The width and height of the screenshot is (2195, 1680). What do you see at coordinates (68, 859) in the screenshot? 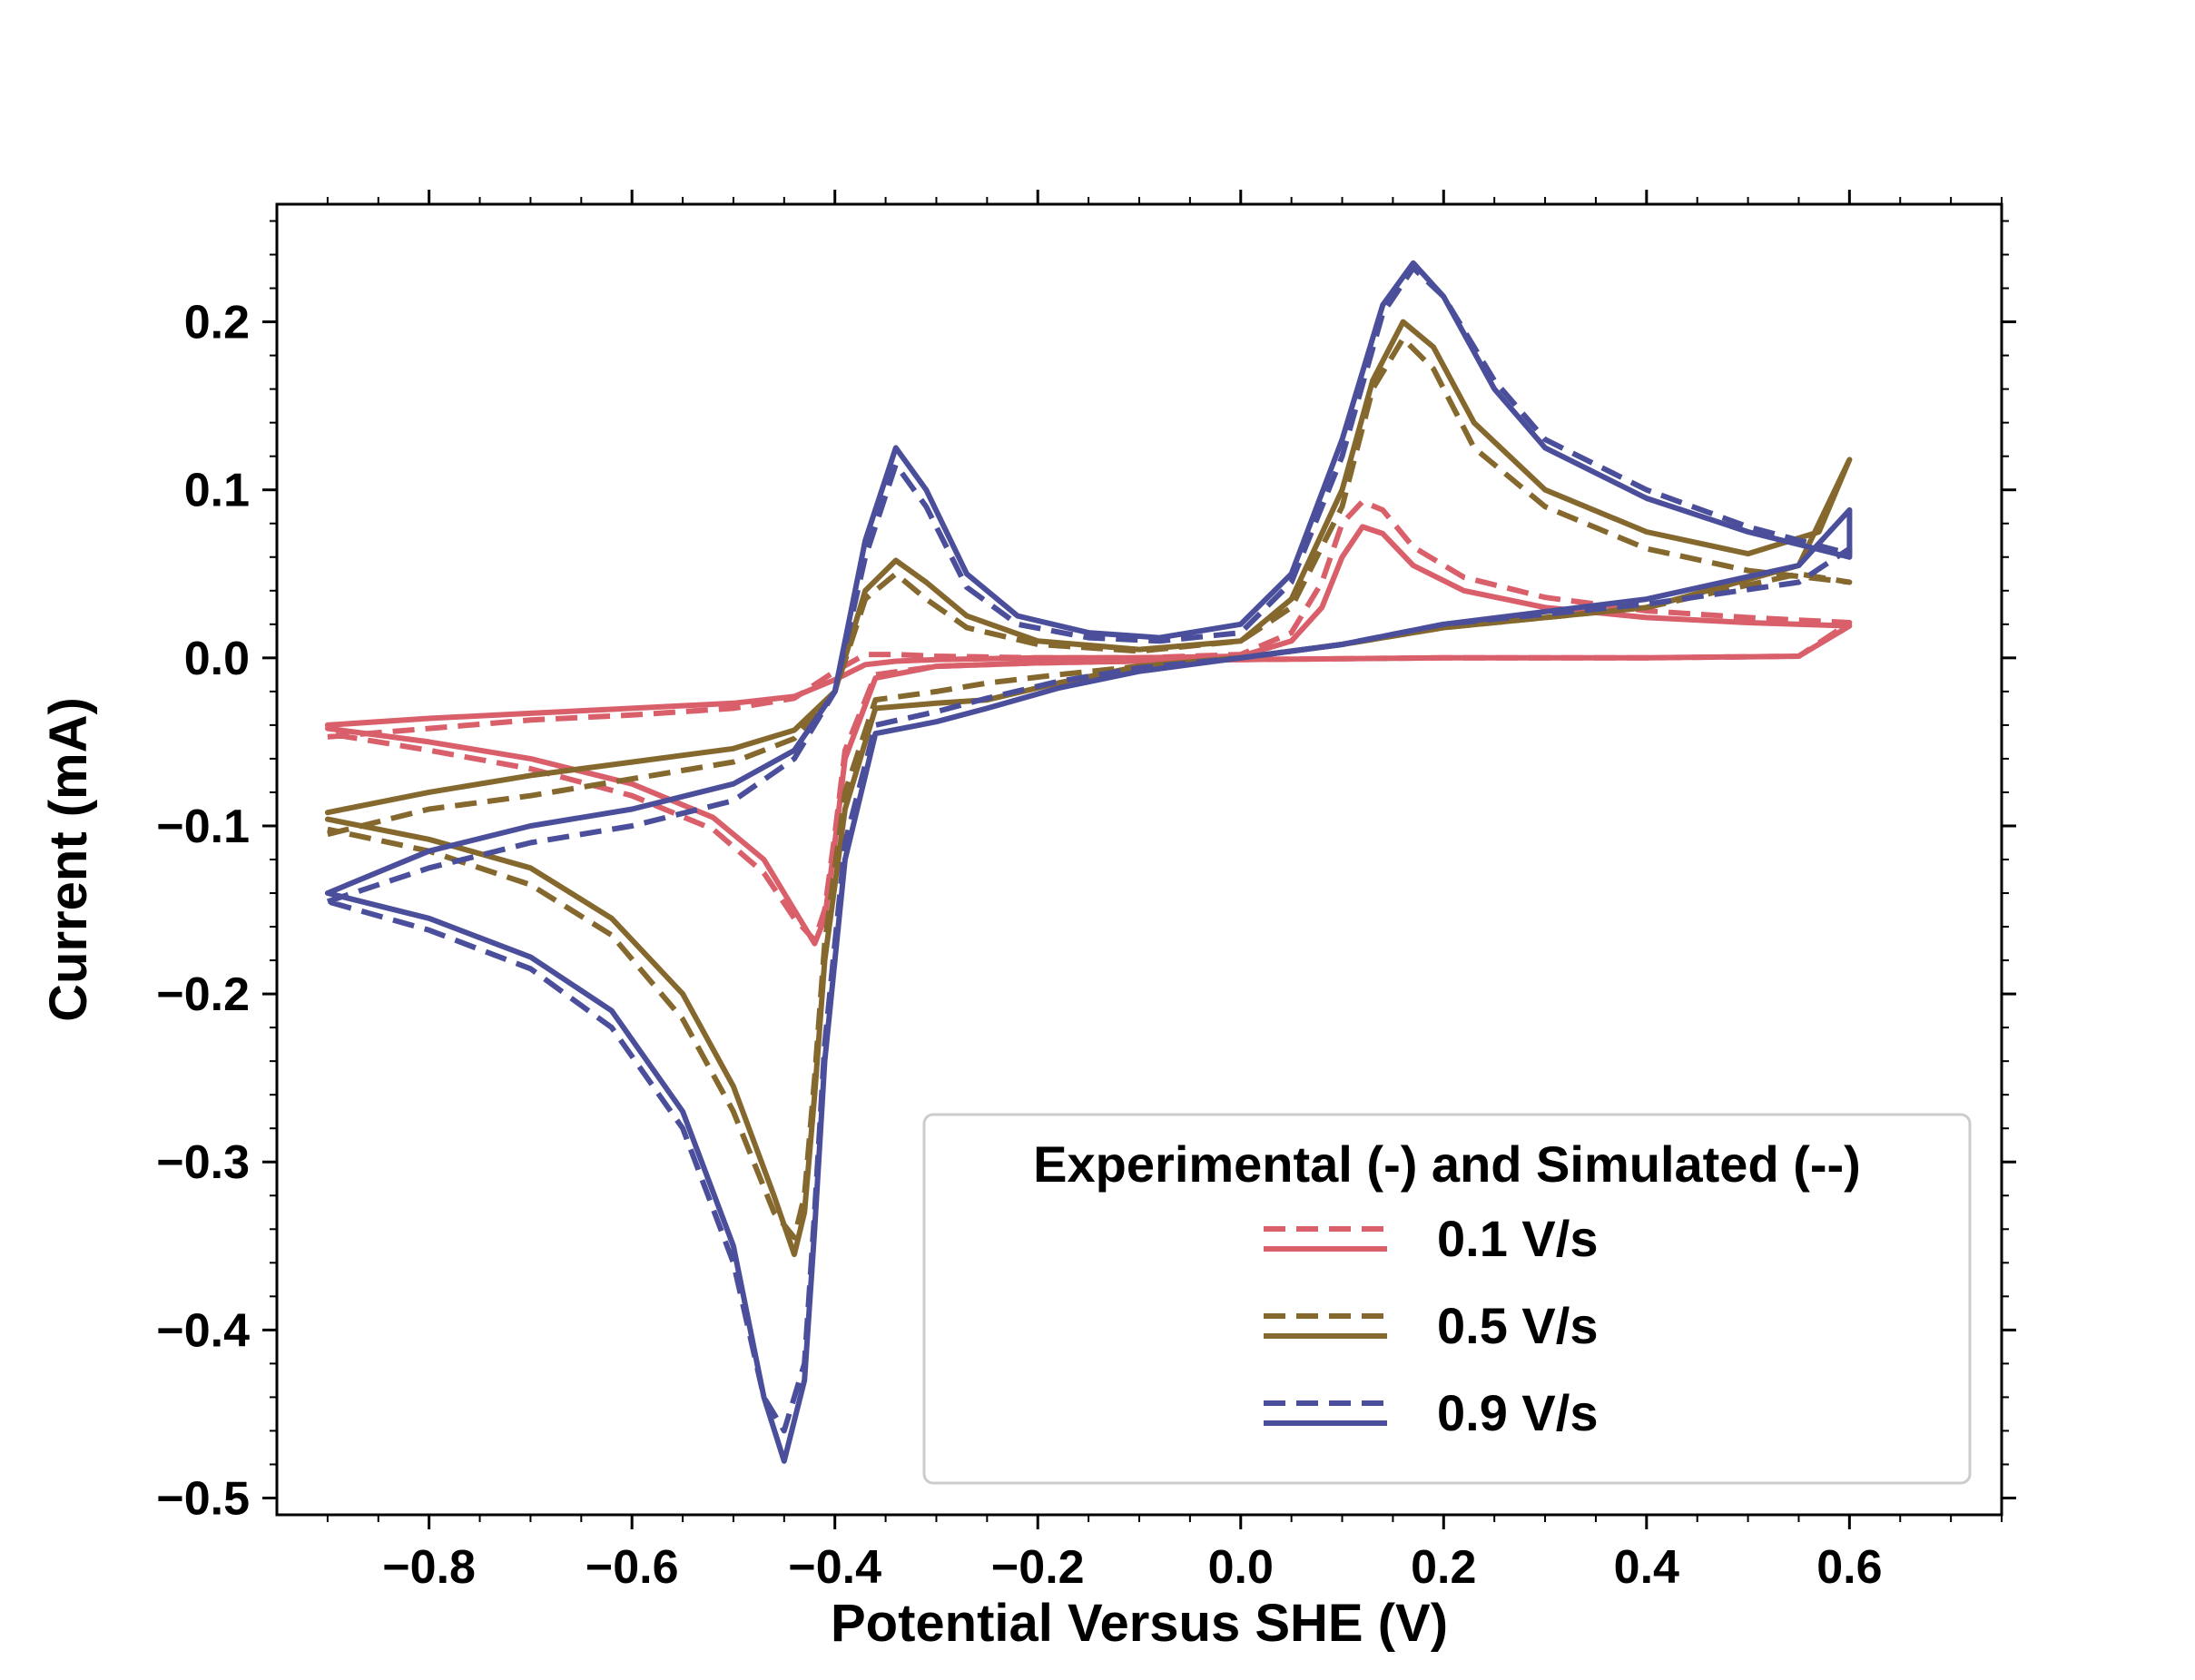
I see `y-axis-label: Current (mA)` at bounding box center [68, 859].